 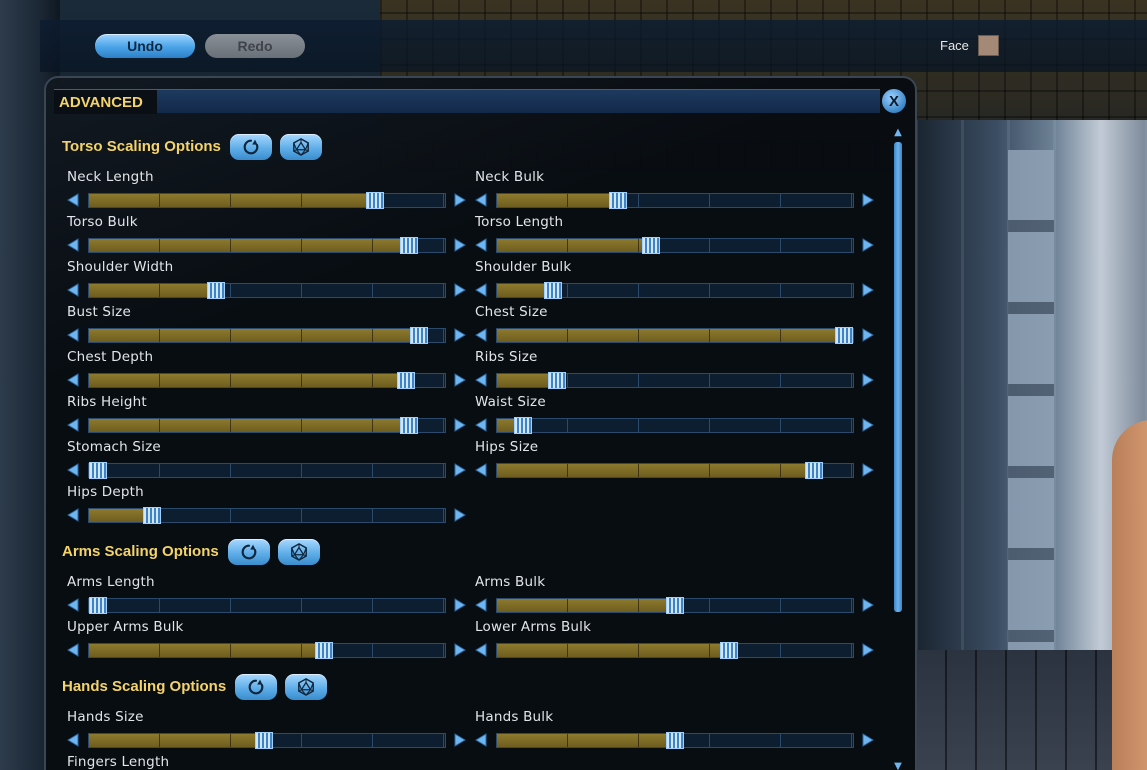 What do you see at coordinates (894, 101) in the screenshot?
I see `close-button: X` at bounding box center [894, 101].